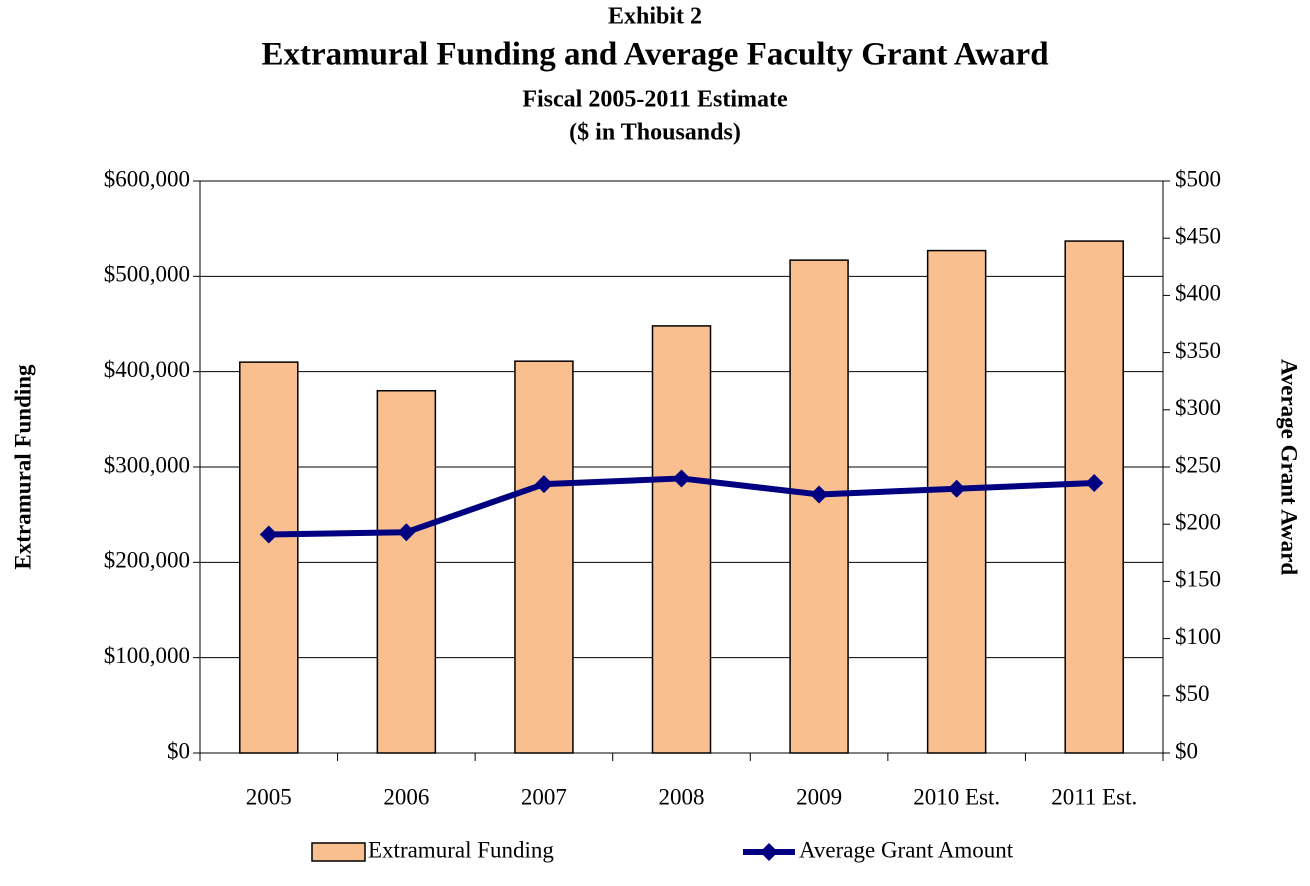 Image resolution: width=1310 pixels, height=886 pixels. I want to click on x-tick-label: 2011 Est., so click(1094, 796).